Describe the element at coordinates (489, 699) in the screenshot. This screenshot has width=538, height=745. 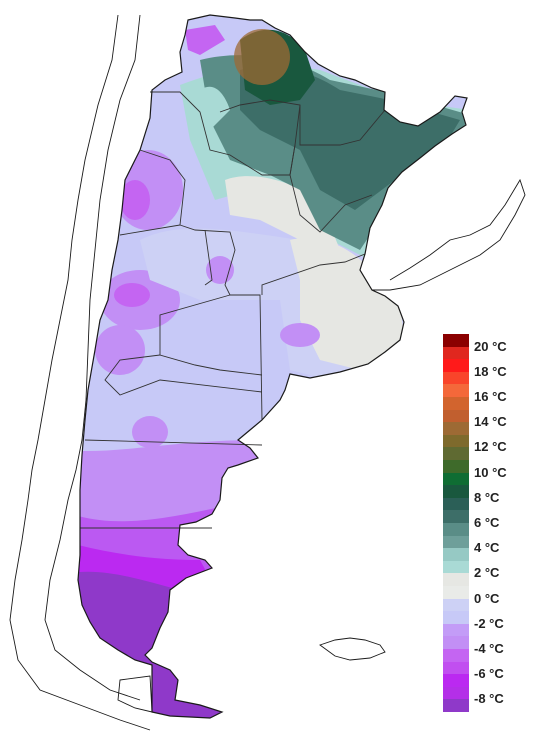
I see `legend-label: -8 °C` at that location.